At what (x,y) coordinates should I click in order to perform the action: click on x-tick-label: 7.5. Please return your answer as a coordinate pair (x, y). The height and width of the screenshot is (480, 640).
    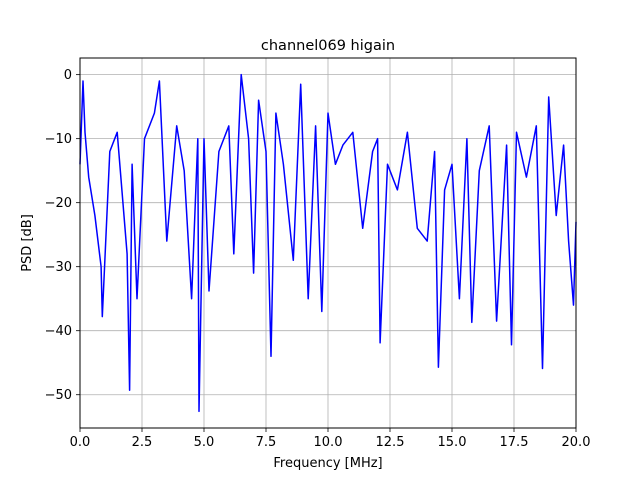
    Looking at the image, I should click on (266, 442).